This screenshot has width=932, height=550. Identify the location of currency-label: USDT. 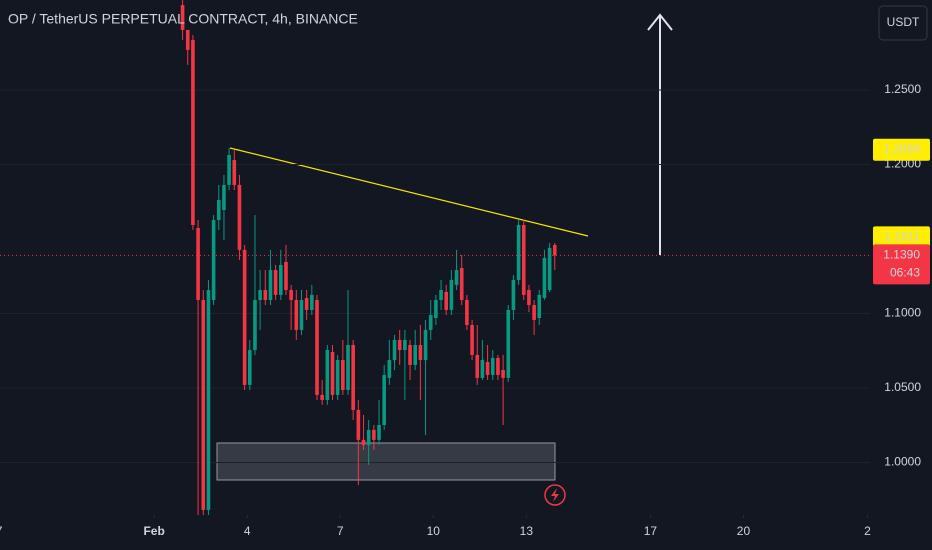
(903, 22).